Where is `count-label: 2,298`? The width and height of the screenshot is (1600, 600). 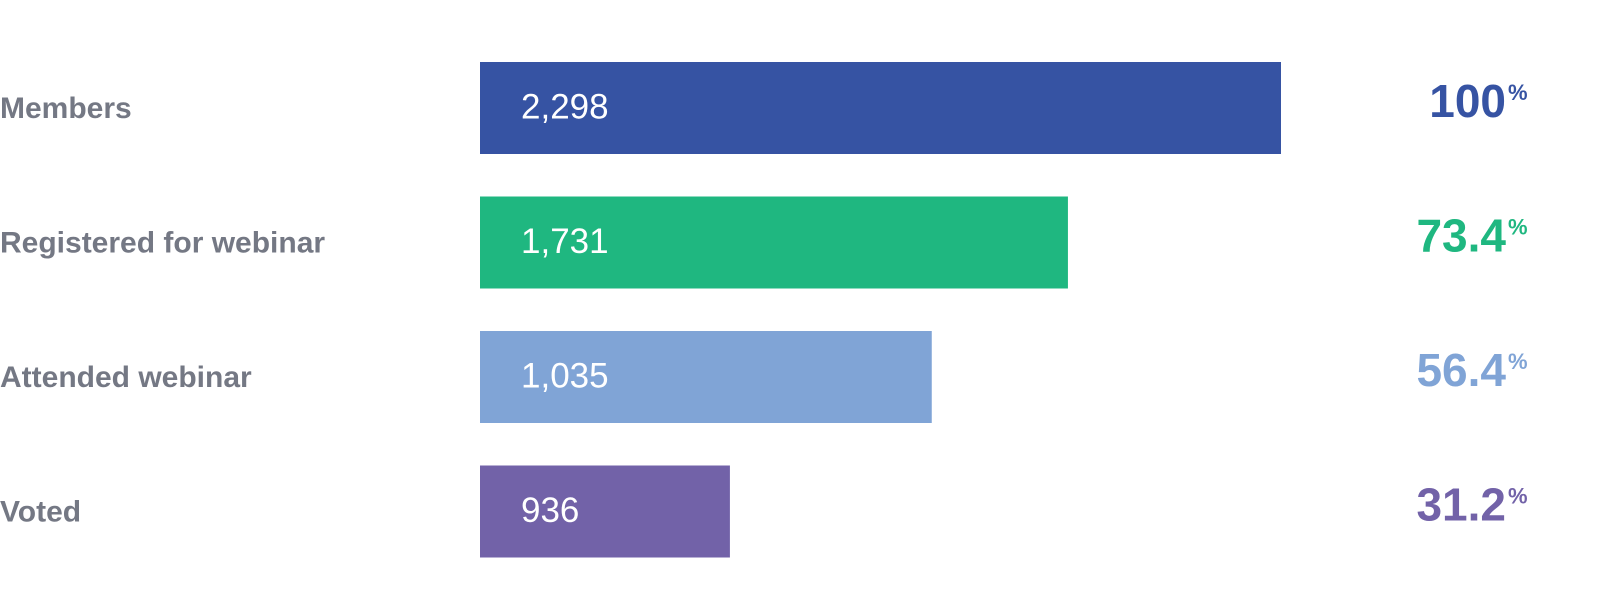
count-label: 2,298 is located at coordinates (565, 106).